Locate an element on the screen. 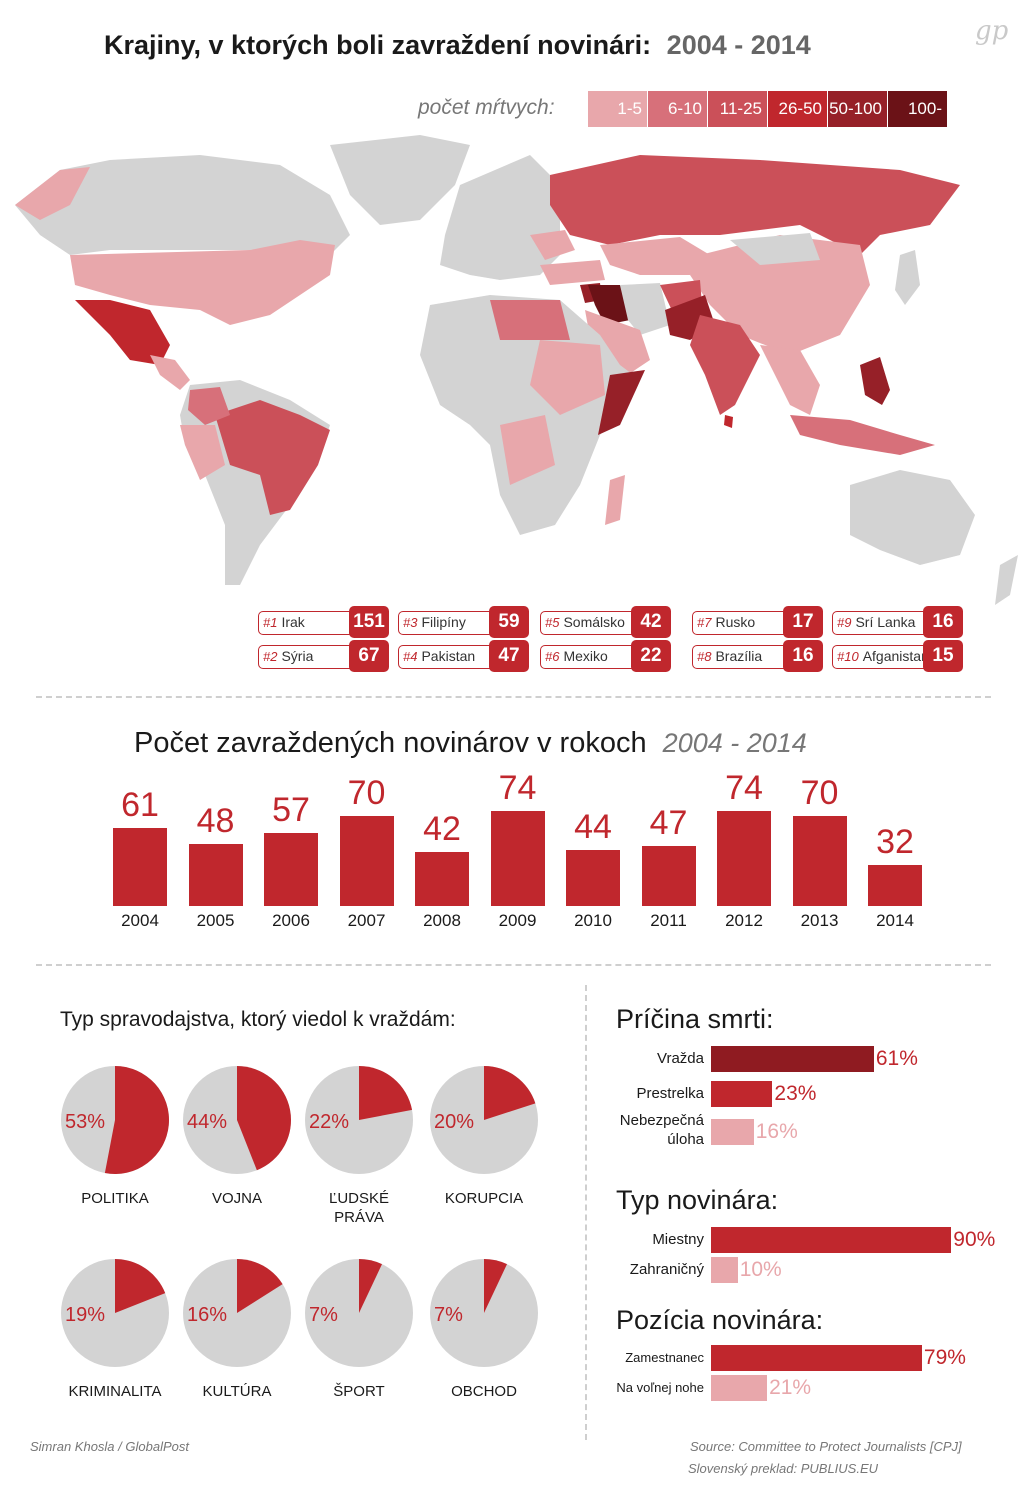 Image resolution: width=1025 pixels, height=1495 pixels. rank-country: Pakistan is located at coordinates (448, 656).